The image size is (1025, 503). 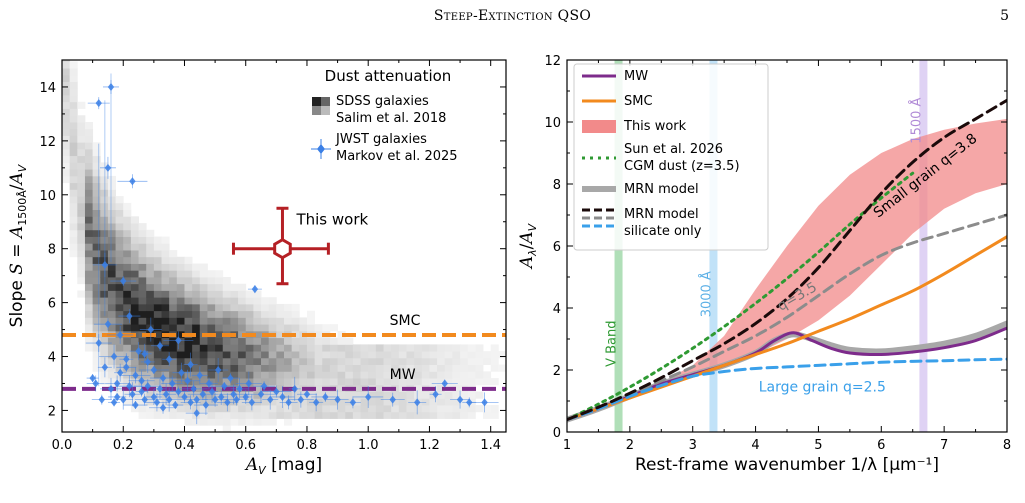 What do you see at coordinates (490, 445) in the screenshot?
I see `x-tick-label: 1.4` at bounding box center [490, 445].